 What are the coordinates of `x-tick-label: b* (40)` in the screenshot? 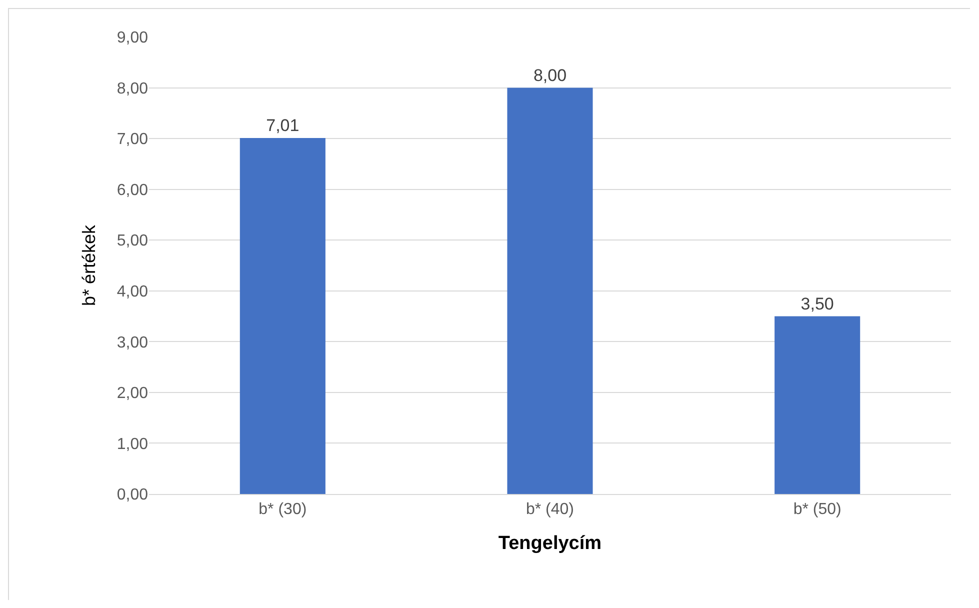 It's located at (550, 509).